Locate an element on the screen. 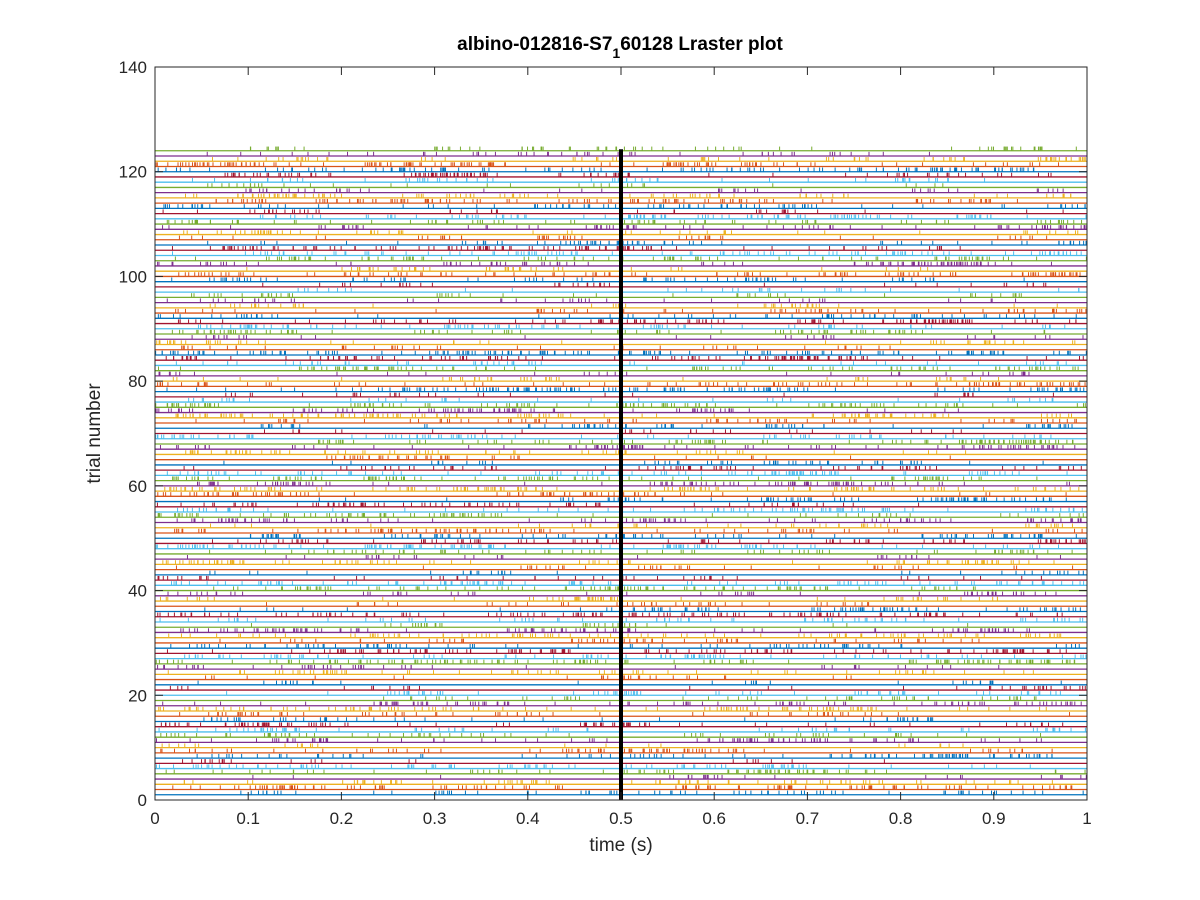 This screenshot has width=1200, height=900. chart-title: albino-012816-S7160128 Lraster plot is located at coordinates (620, 47).